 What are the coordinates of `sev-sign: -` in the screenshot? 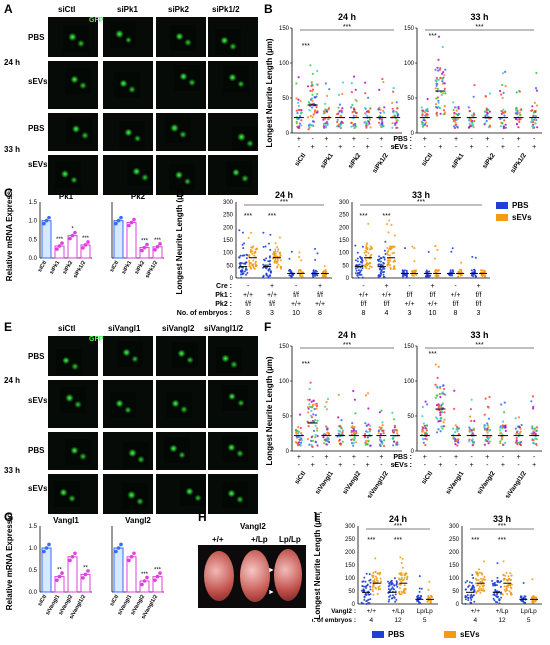 It's located at (425, 465).